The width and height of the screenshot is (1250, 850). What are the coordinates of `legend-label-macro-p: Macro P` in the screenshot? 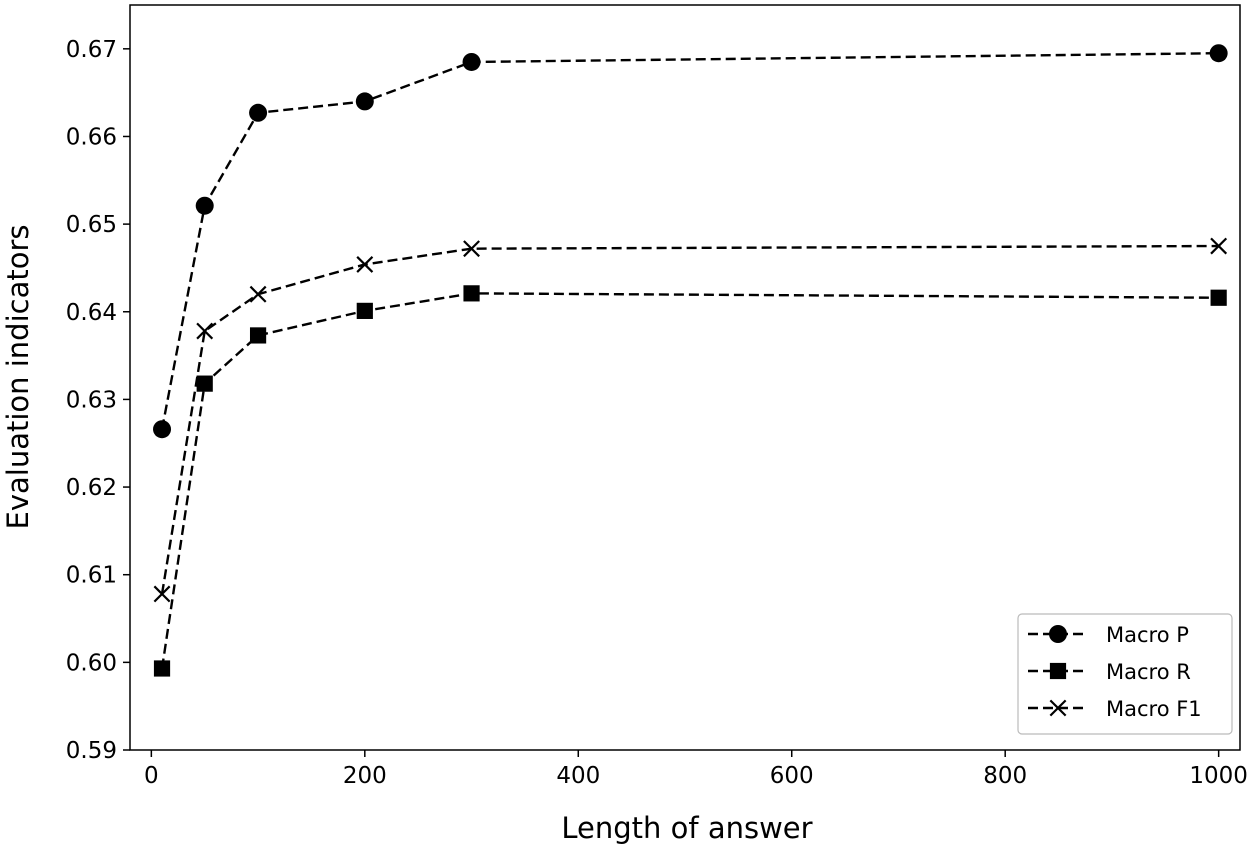 It's located at (1147, 635).